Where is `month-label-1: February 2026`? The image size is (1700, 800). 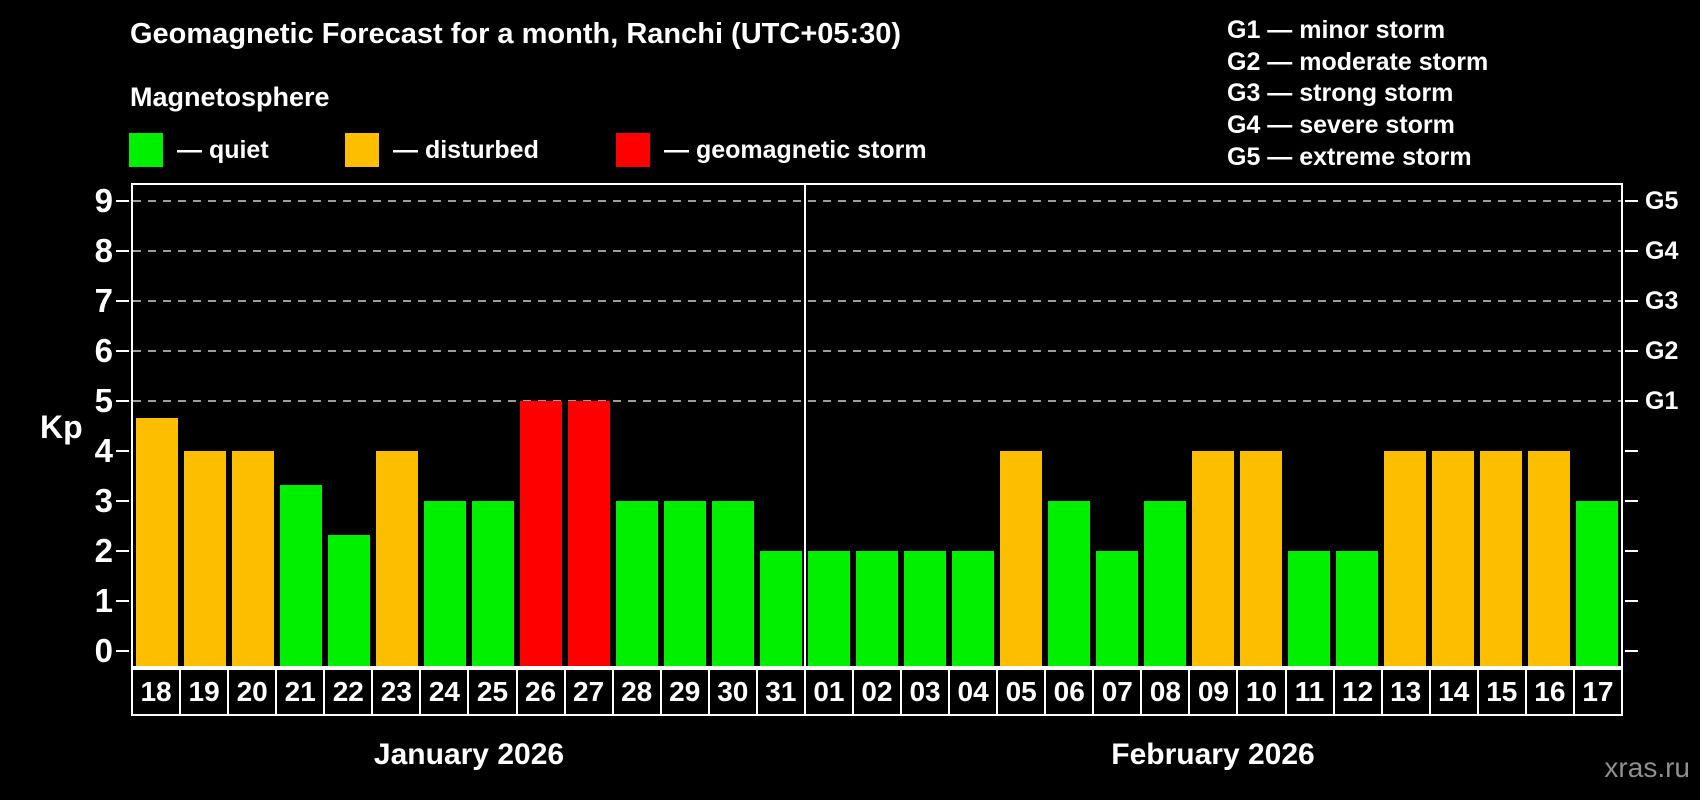 month-label-1: February 2026 is located at coordinates (1213, 754).